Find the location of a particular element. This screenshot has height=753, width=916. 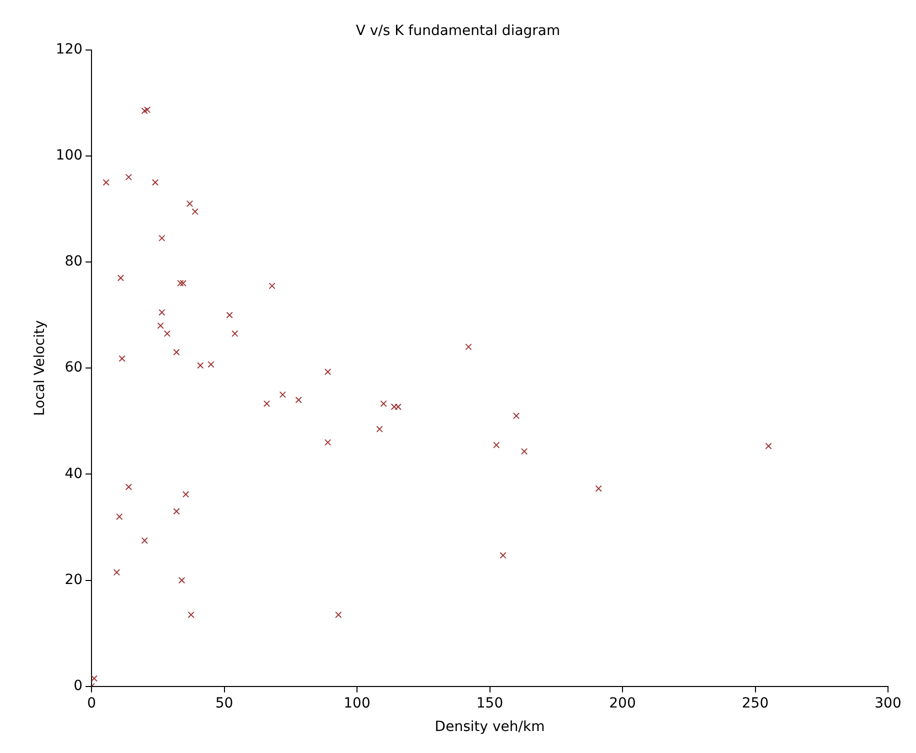

y-tick-label: 100 is located at coordinates (69, 156).